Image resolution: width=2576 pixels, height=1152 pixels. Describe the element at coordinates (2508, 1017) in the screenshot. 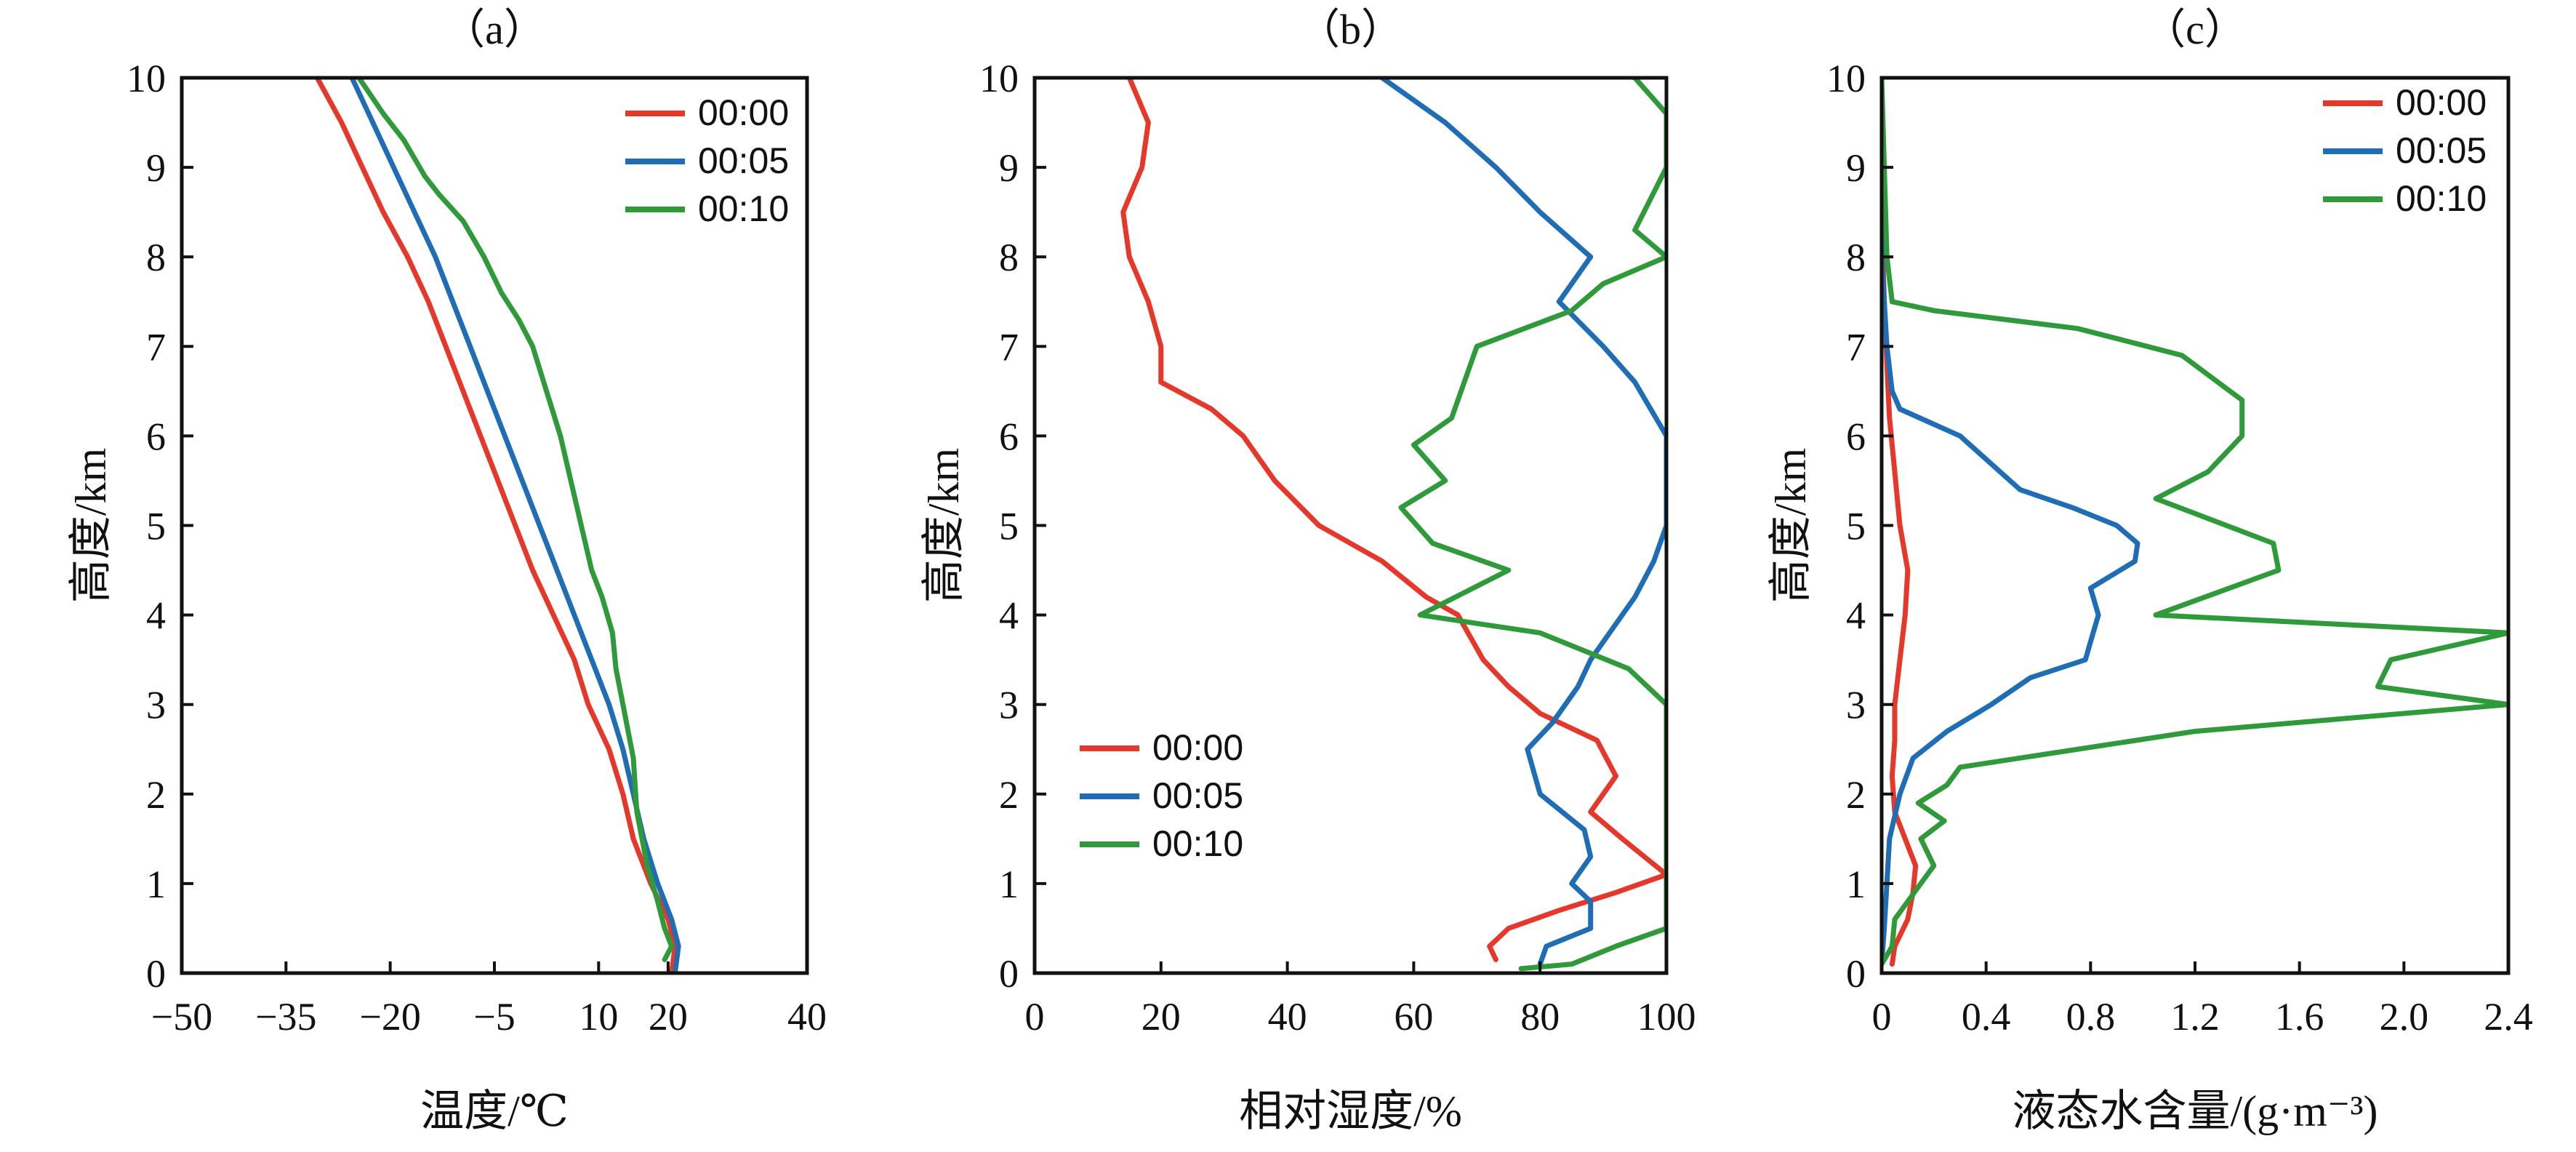

I see `x-tick-label: 2.4` at that location.